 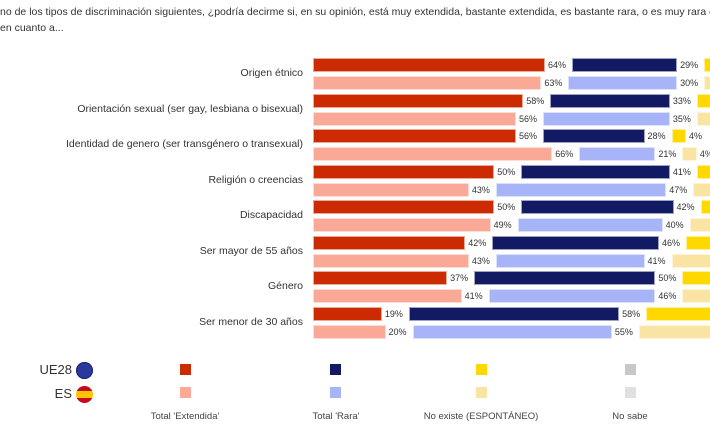 I want to click on data-label: 35%, so click(x=681, y=118).